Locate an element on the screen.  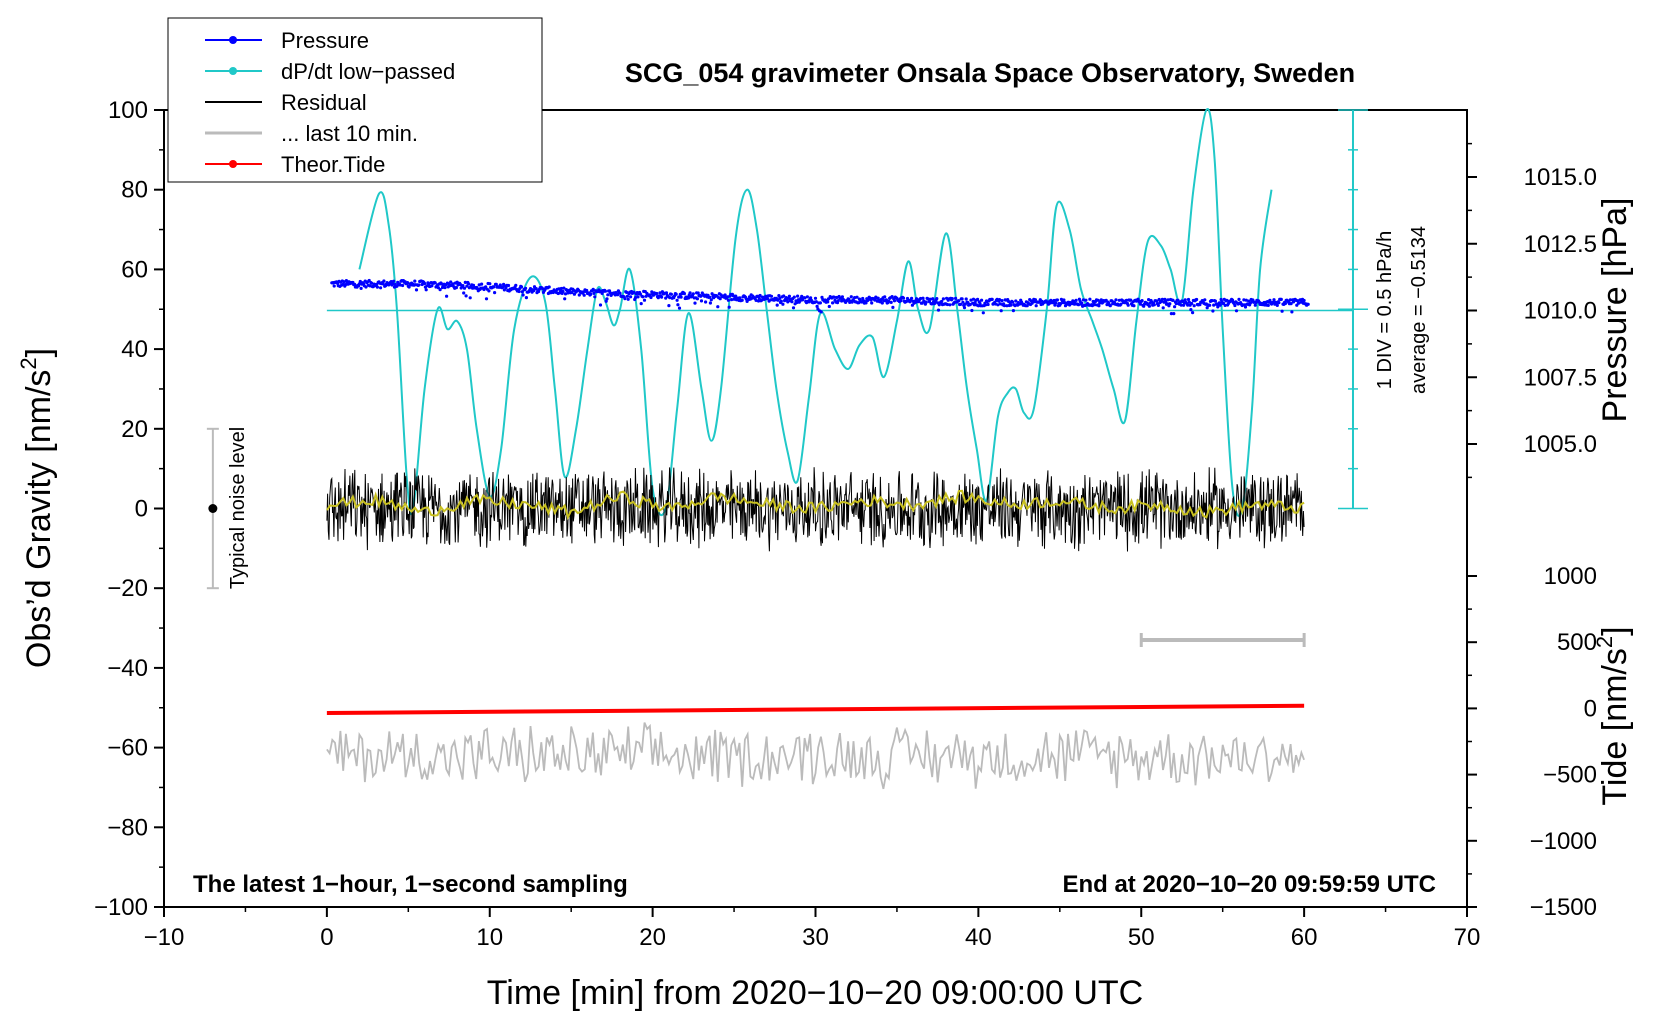
y-tide-tick-label: 500 is located at coordinates (1577, 642).